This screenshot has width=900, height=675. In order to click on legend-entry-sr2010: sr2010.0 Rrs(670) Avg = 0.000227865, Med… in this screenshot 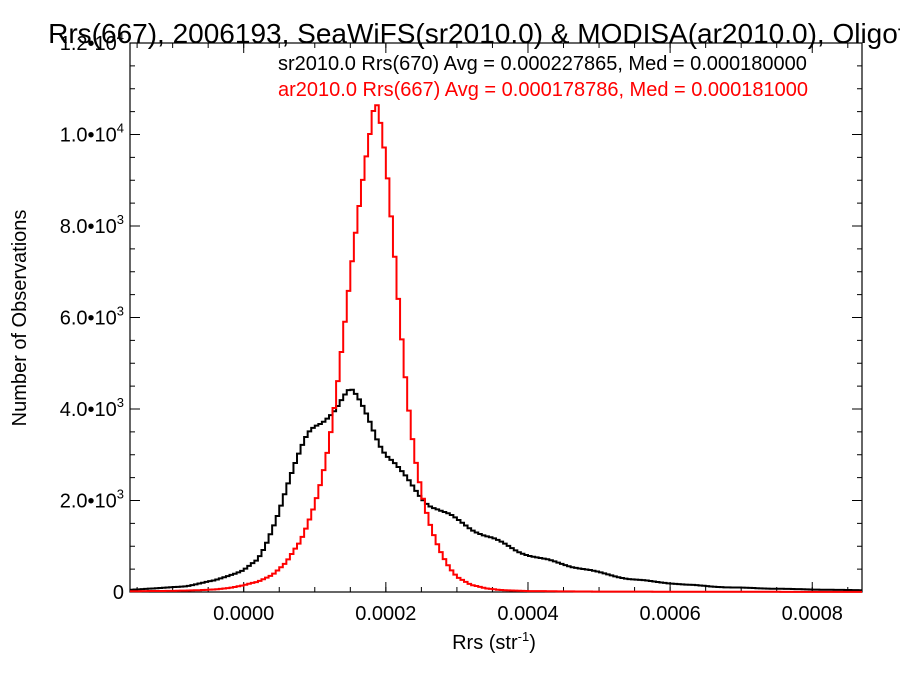, I will do `click(542, 64)`.